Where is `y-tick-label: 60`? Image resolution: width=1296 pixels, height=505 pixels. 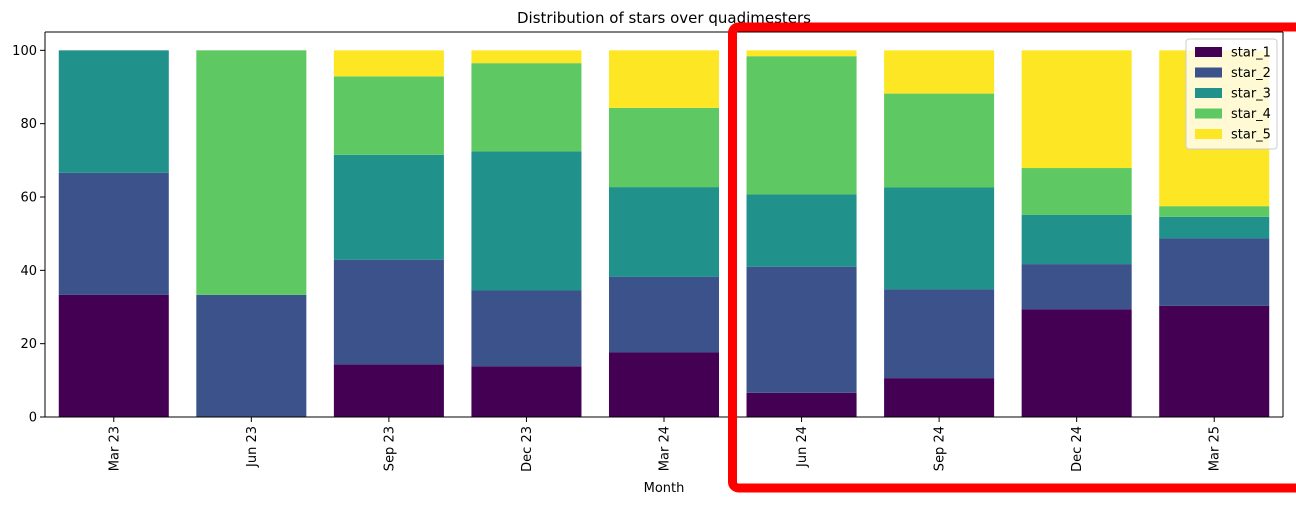
y-tick-label: 60 is located at coordinates (28, 198).